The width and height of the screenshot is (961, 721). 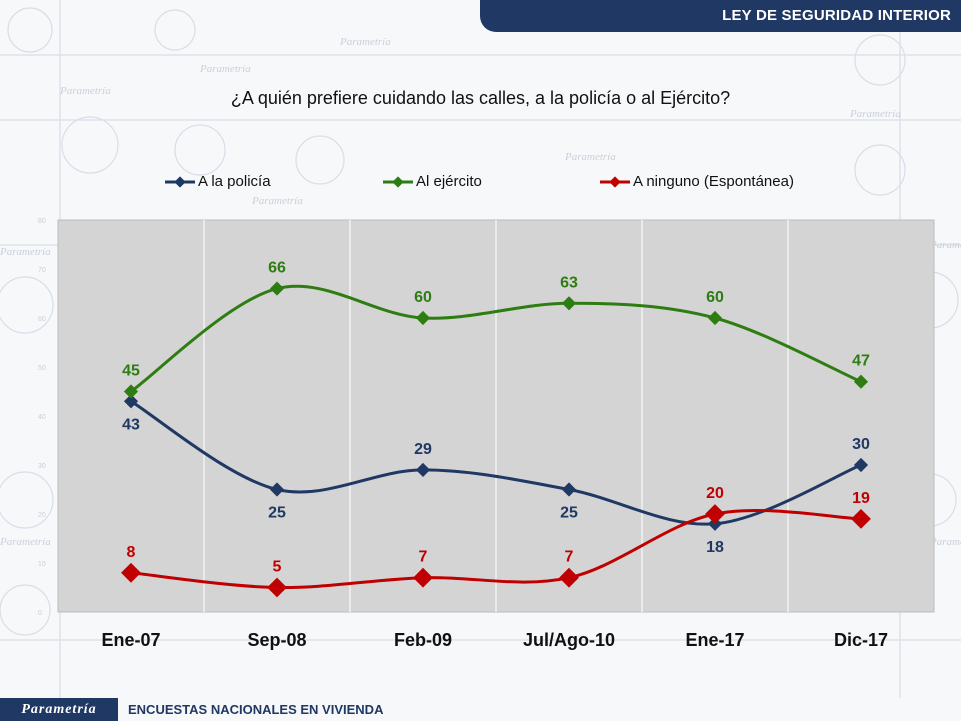 What do you see at coordinates (277, 567) in the screenshot?
I see `data-label: 5` at bounding box center [277, 567].